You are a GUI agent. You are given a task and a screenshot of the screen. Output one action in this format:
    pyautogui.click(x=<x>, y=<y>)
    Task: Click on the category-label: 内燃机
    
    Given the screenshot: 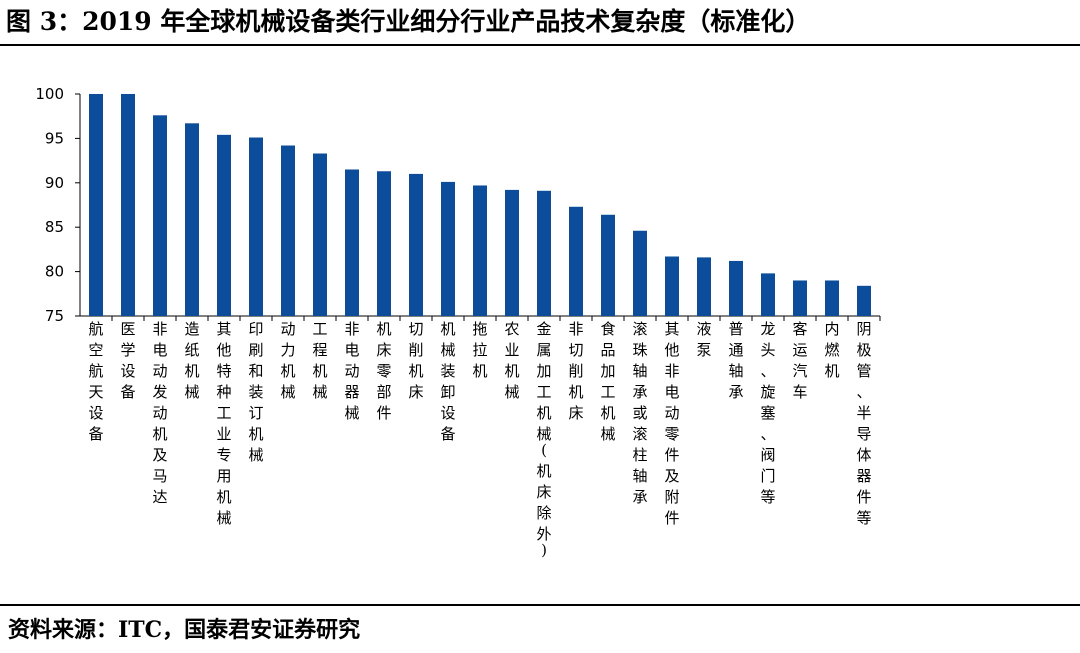 What is the action you would take?
    pyautogui.click(x=831, y=350)
    